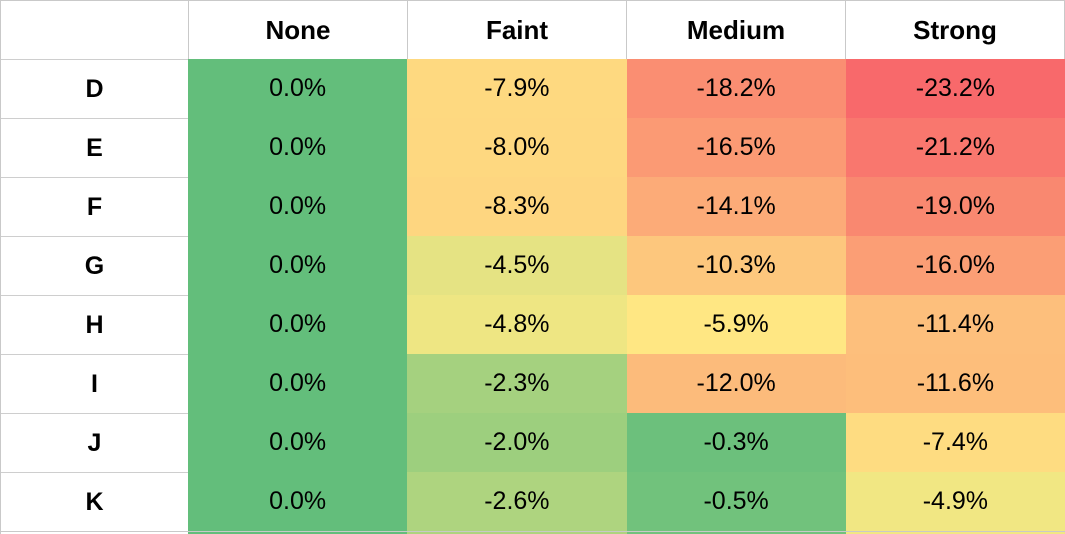  What do you see at coordinates (298, 324) in the screenshot?
I see `heatmap-cell-h-none: 0.0%` at bounding box center [298, 324].